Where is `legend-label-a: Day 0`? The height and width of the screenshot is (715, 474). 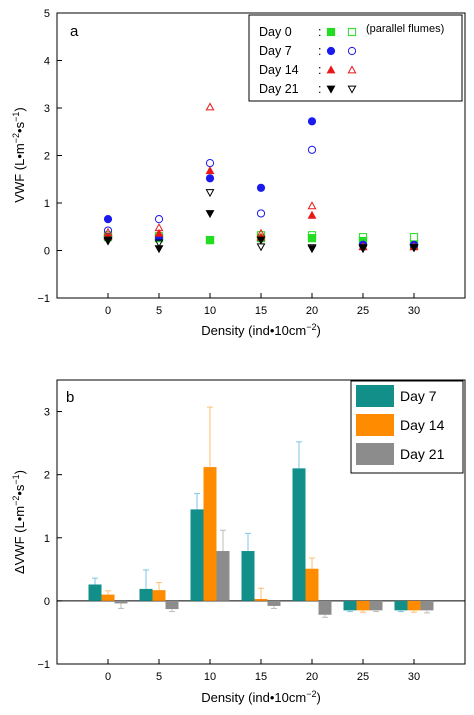 legend-label-a: Day 0 is located at coordinates (275, 32).